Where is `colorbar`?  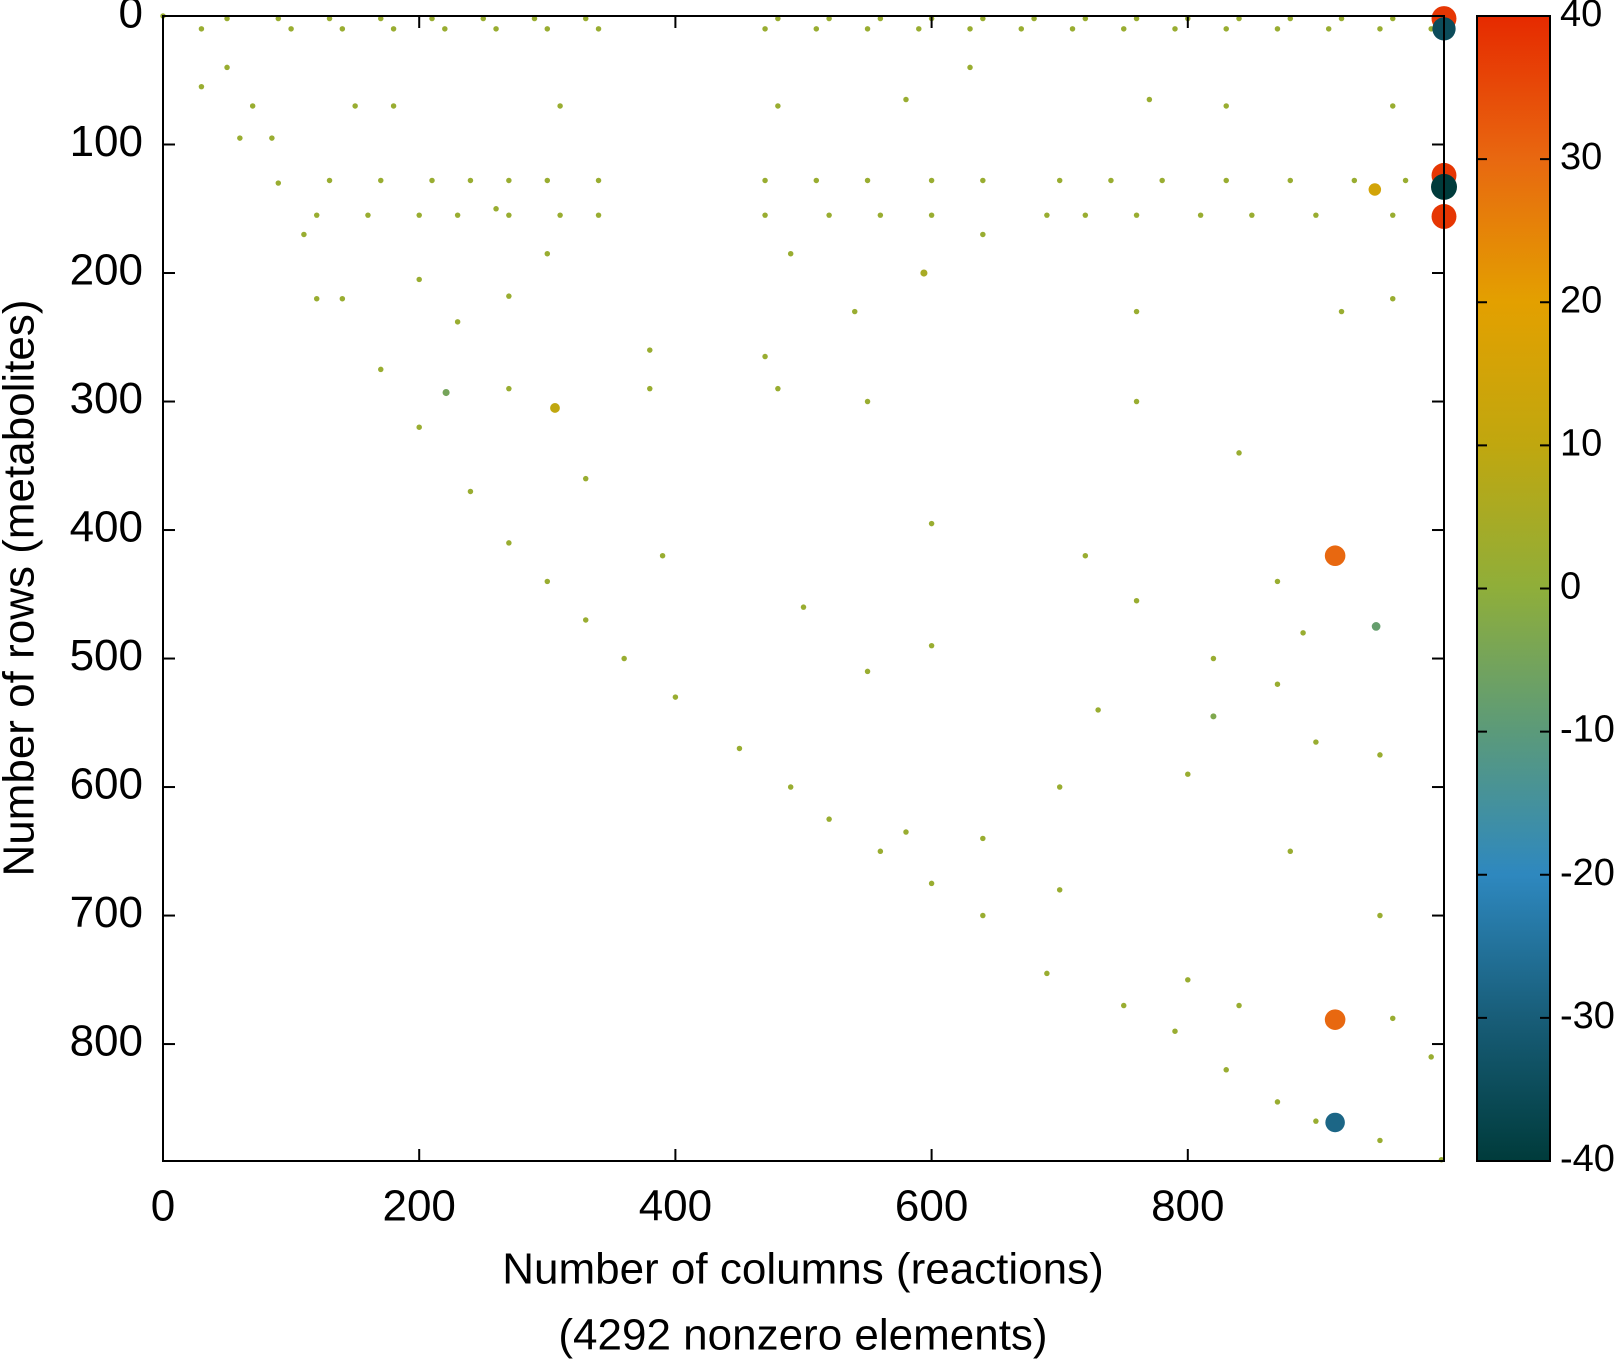
colorbar is located at coordinates (1513, 588).